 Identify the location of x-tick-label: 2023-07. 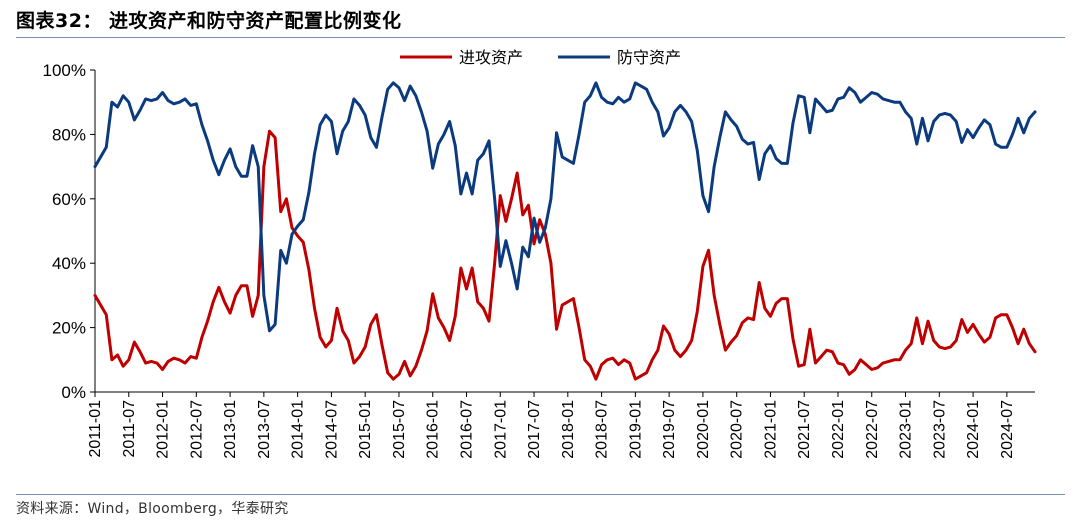
(939, 429).